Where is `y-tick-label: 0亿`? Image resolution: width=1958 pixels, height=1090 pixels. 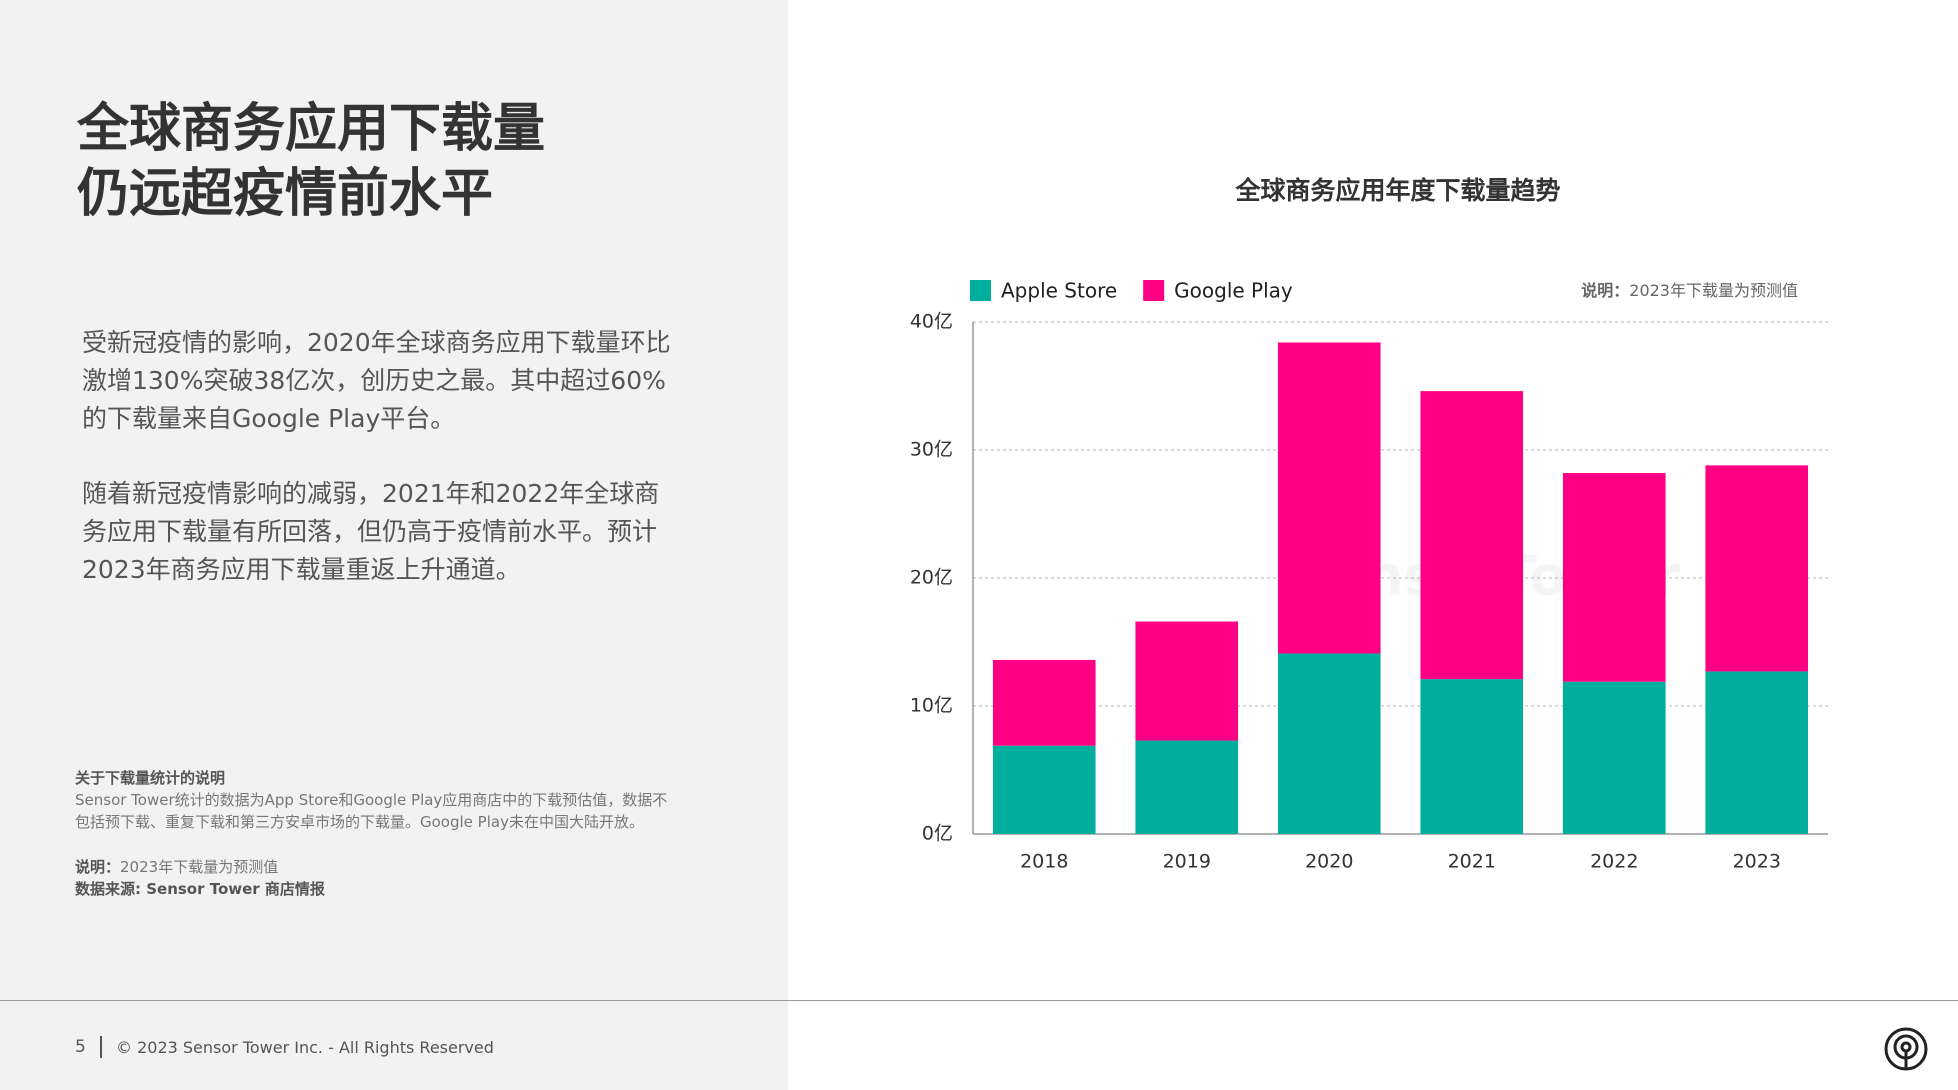 y-tick-label: 0亿 is located at coordinates (937, 834).